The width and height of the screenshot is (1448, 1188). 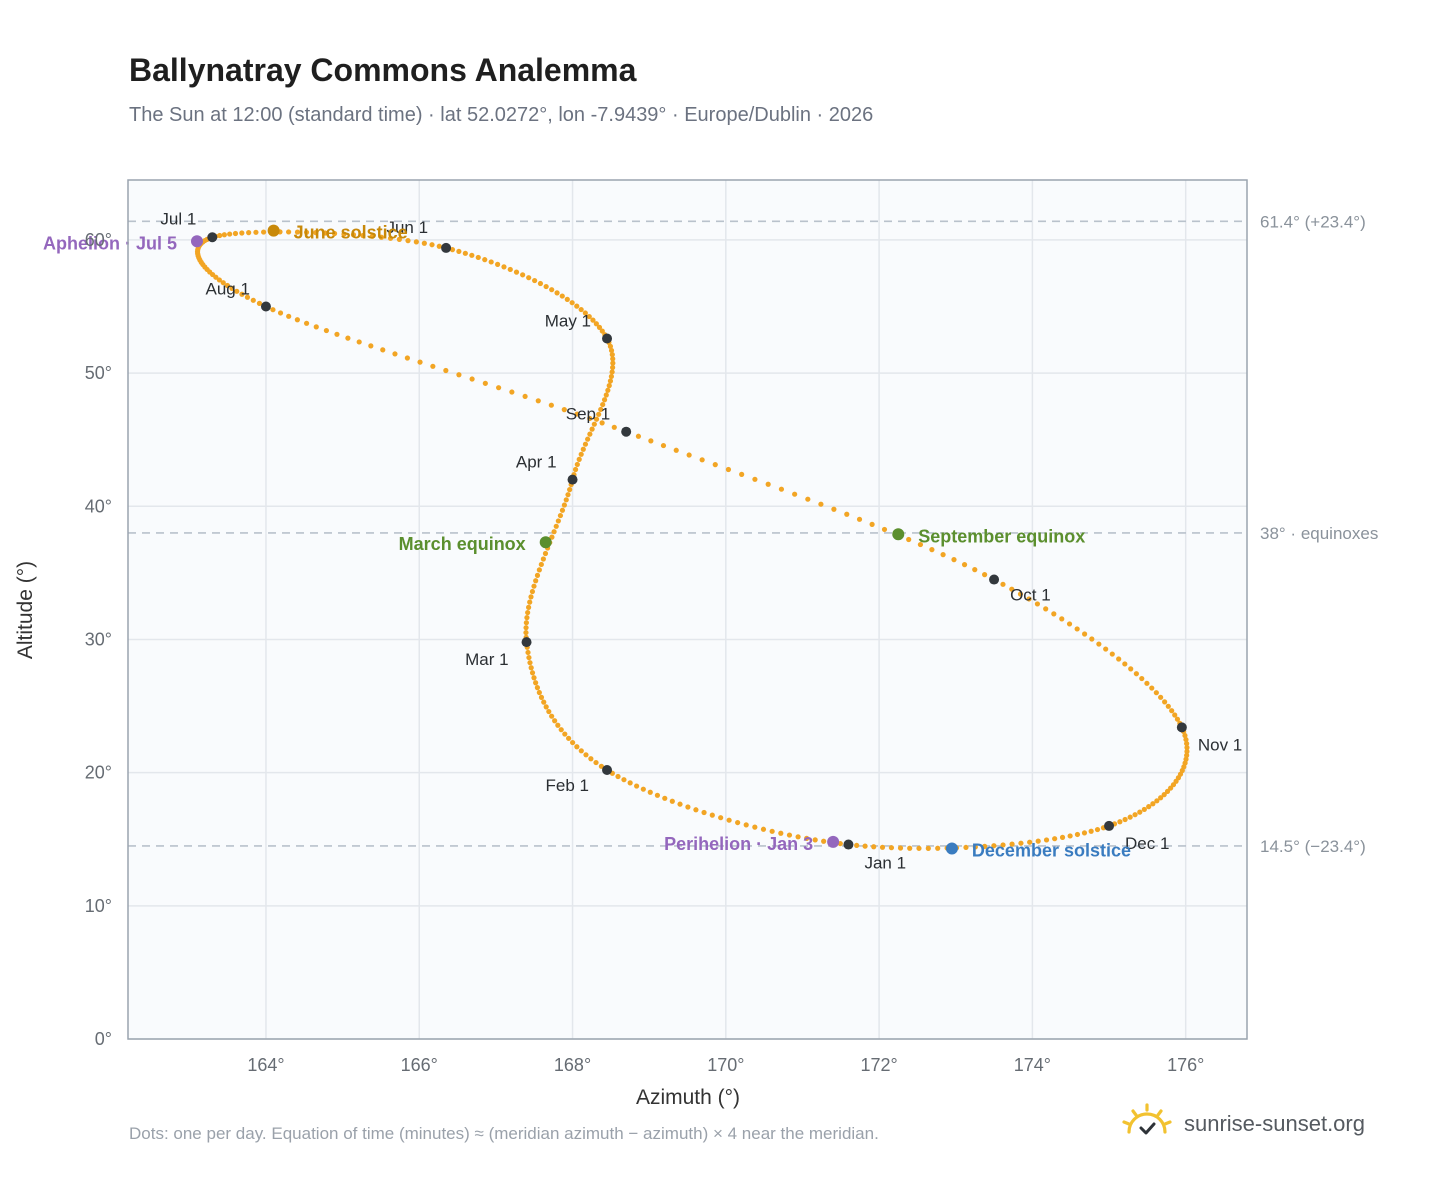 What do you see at coordinates (462, 544) in the screenshot?
I see `event-label: March equinox` at bounding box center [462, 544].